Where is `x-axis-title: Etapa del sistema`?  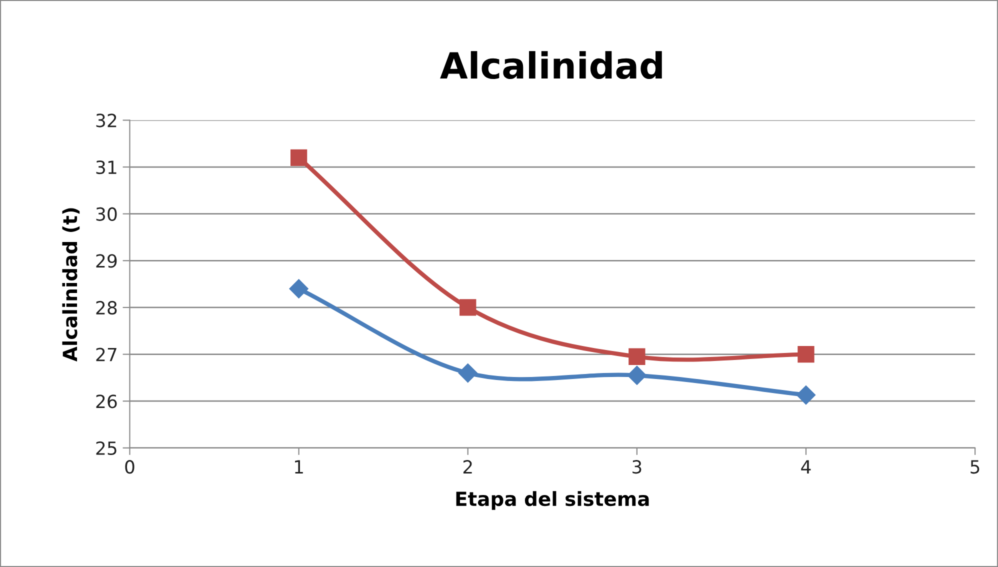 x-axis-title: Etapa del sistema is located at coordinates (552, 500).